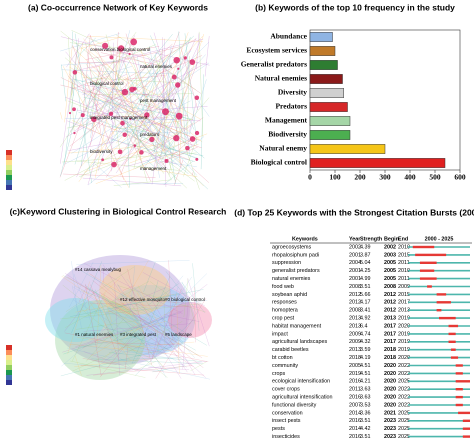 This screenshot has height=441, width=474. What do you see at coordinates (98, 269) in the screenshot?
I see `cluster-label: #14 cassava mealybug` at bounding box center [98, 269].